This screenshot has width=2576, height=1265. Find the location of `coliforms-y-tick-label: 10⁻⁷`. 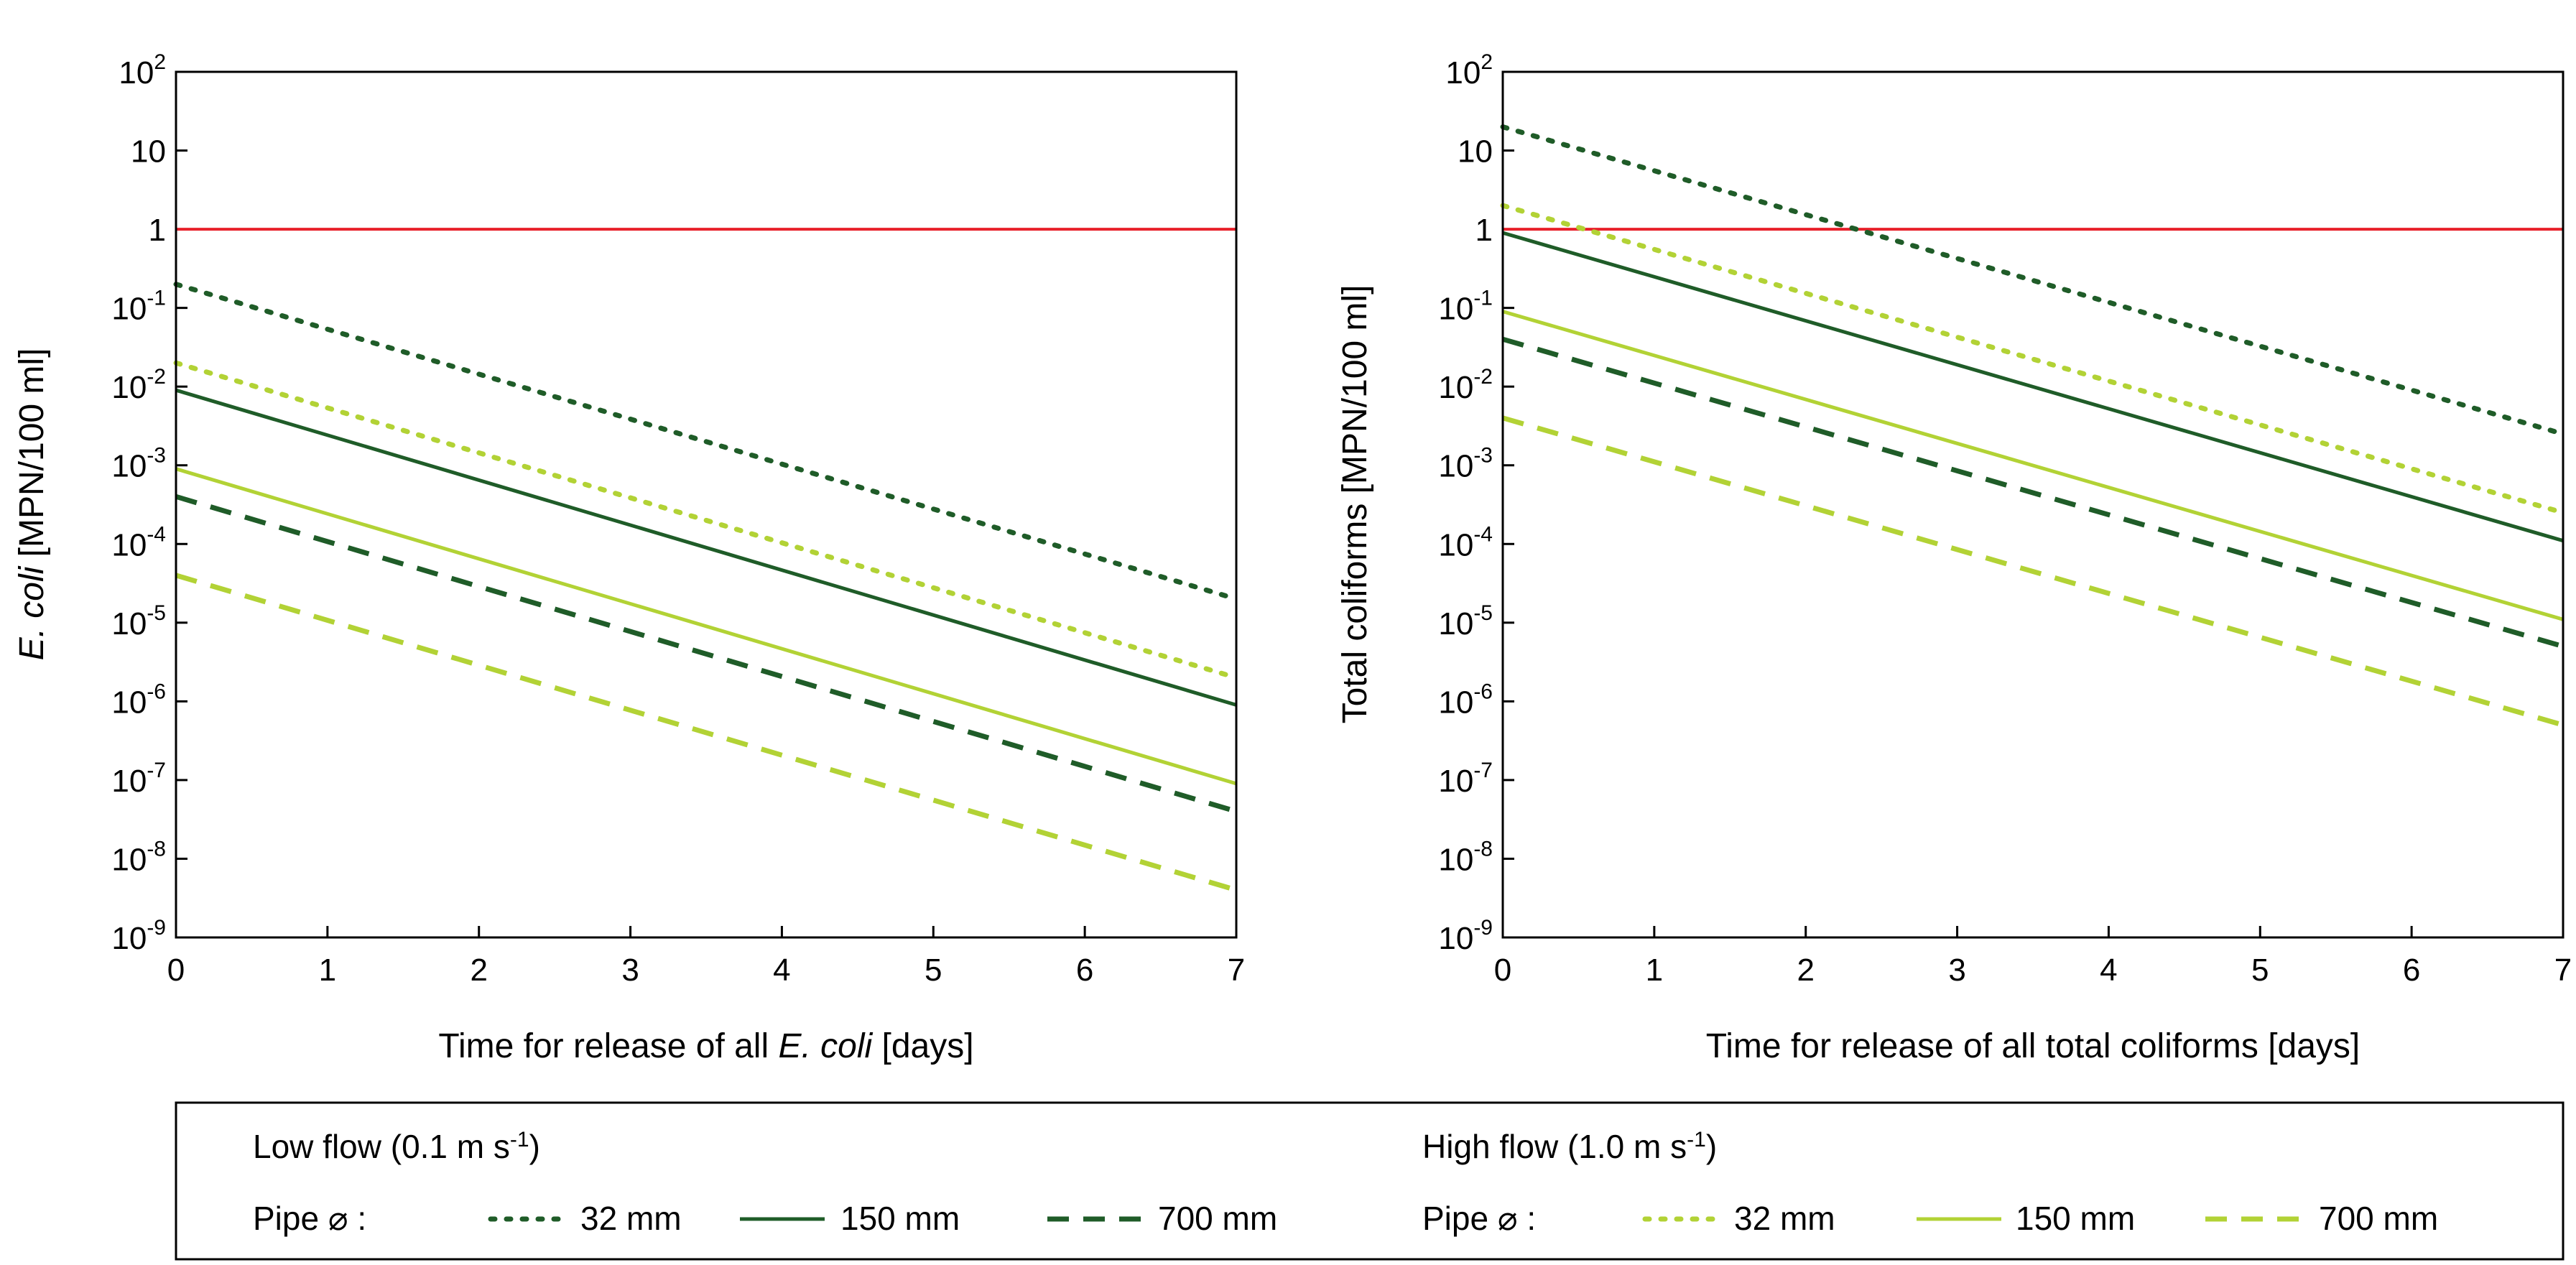

coliforms-y-tick-label: 10⁻⁷ is located at coordinates (1465, 779).